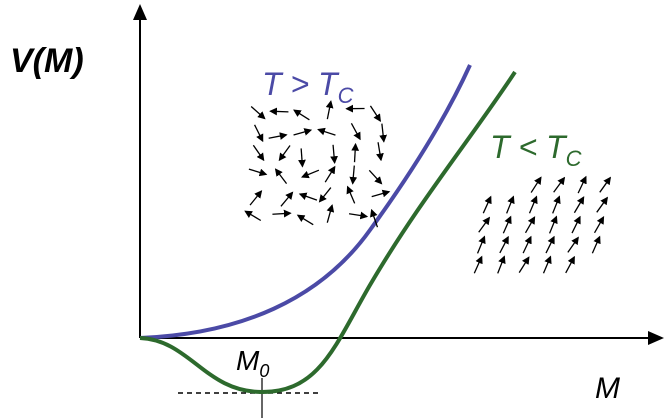  What do you see at coordinates (140, 12) in the screenshot?
I see `y-axis-arrow` at bounding box center [140, 12].